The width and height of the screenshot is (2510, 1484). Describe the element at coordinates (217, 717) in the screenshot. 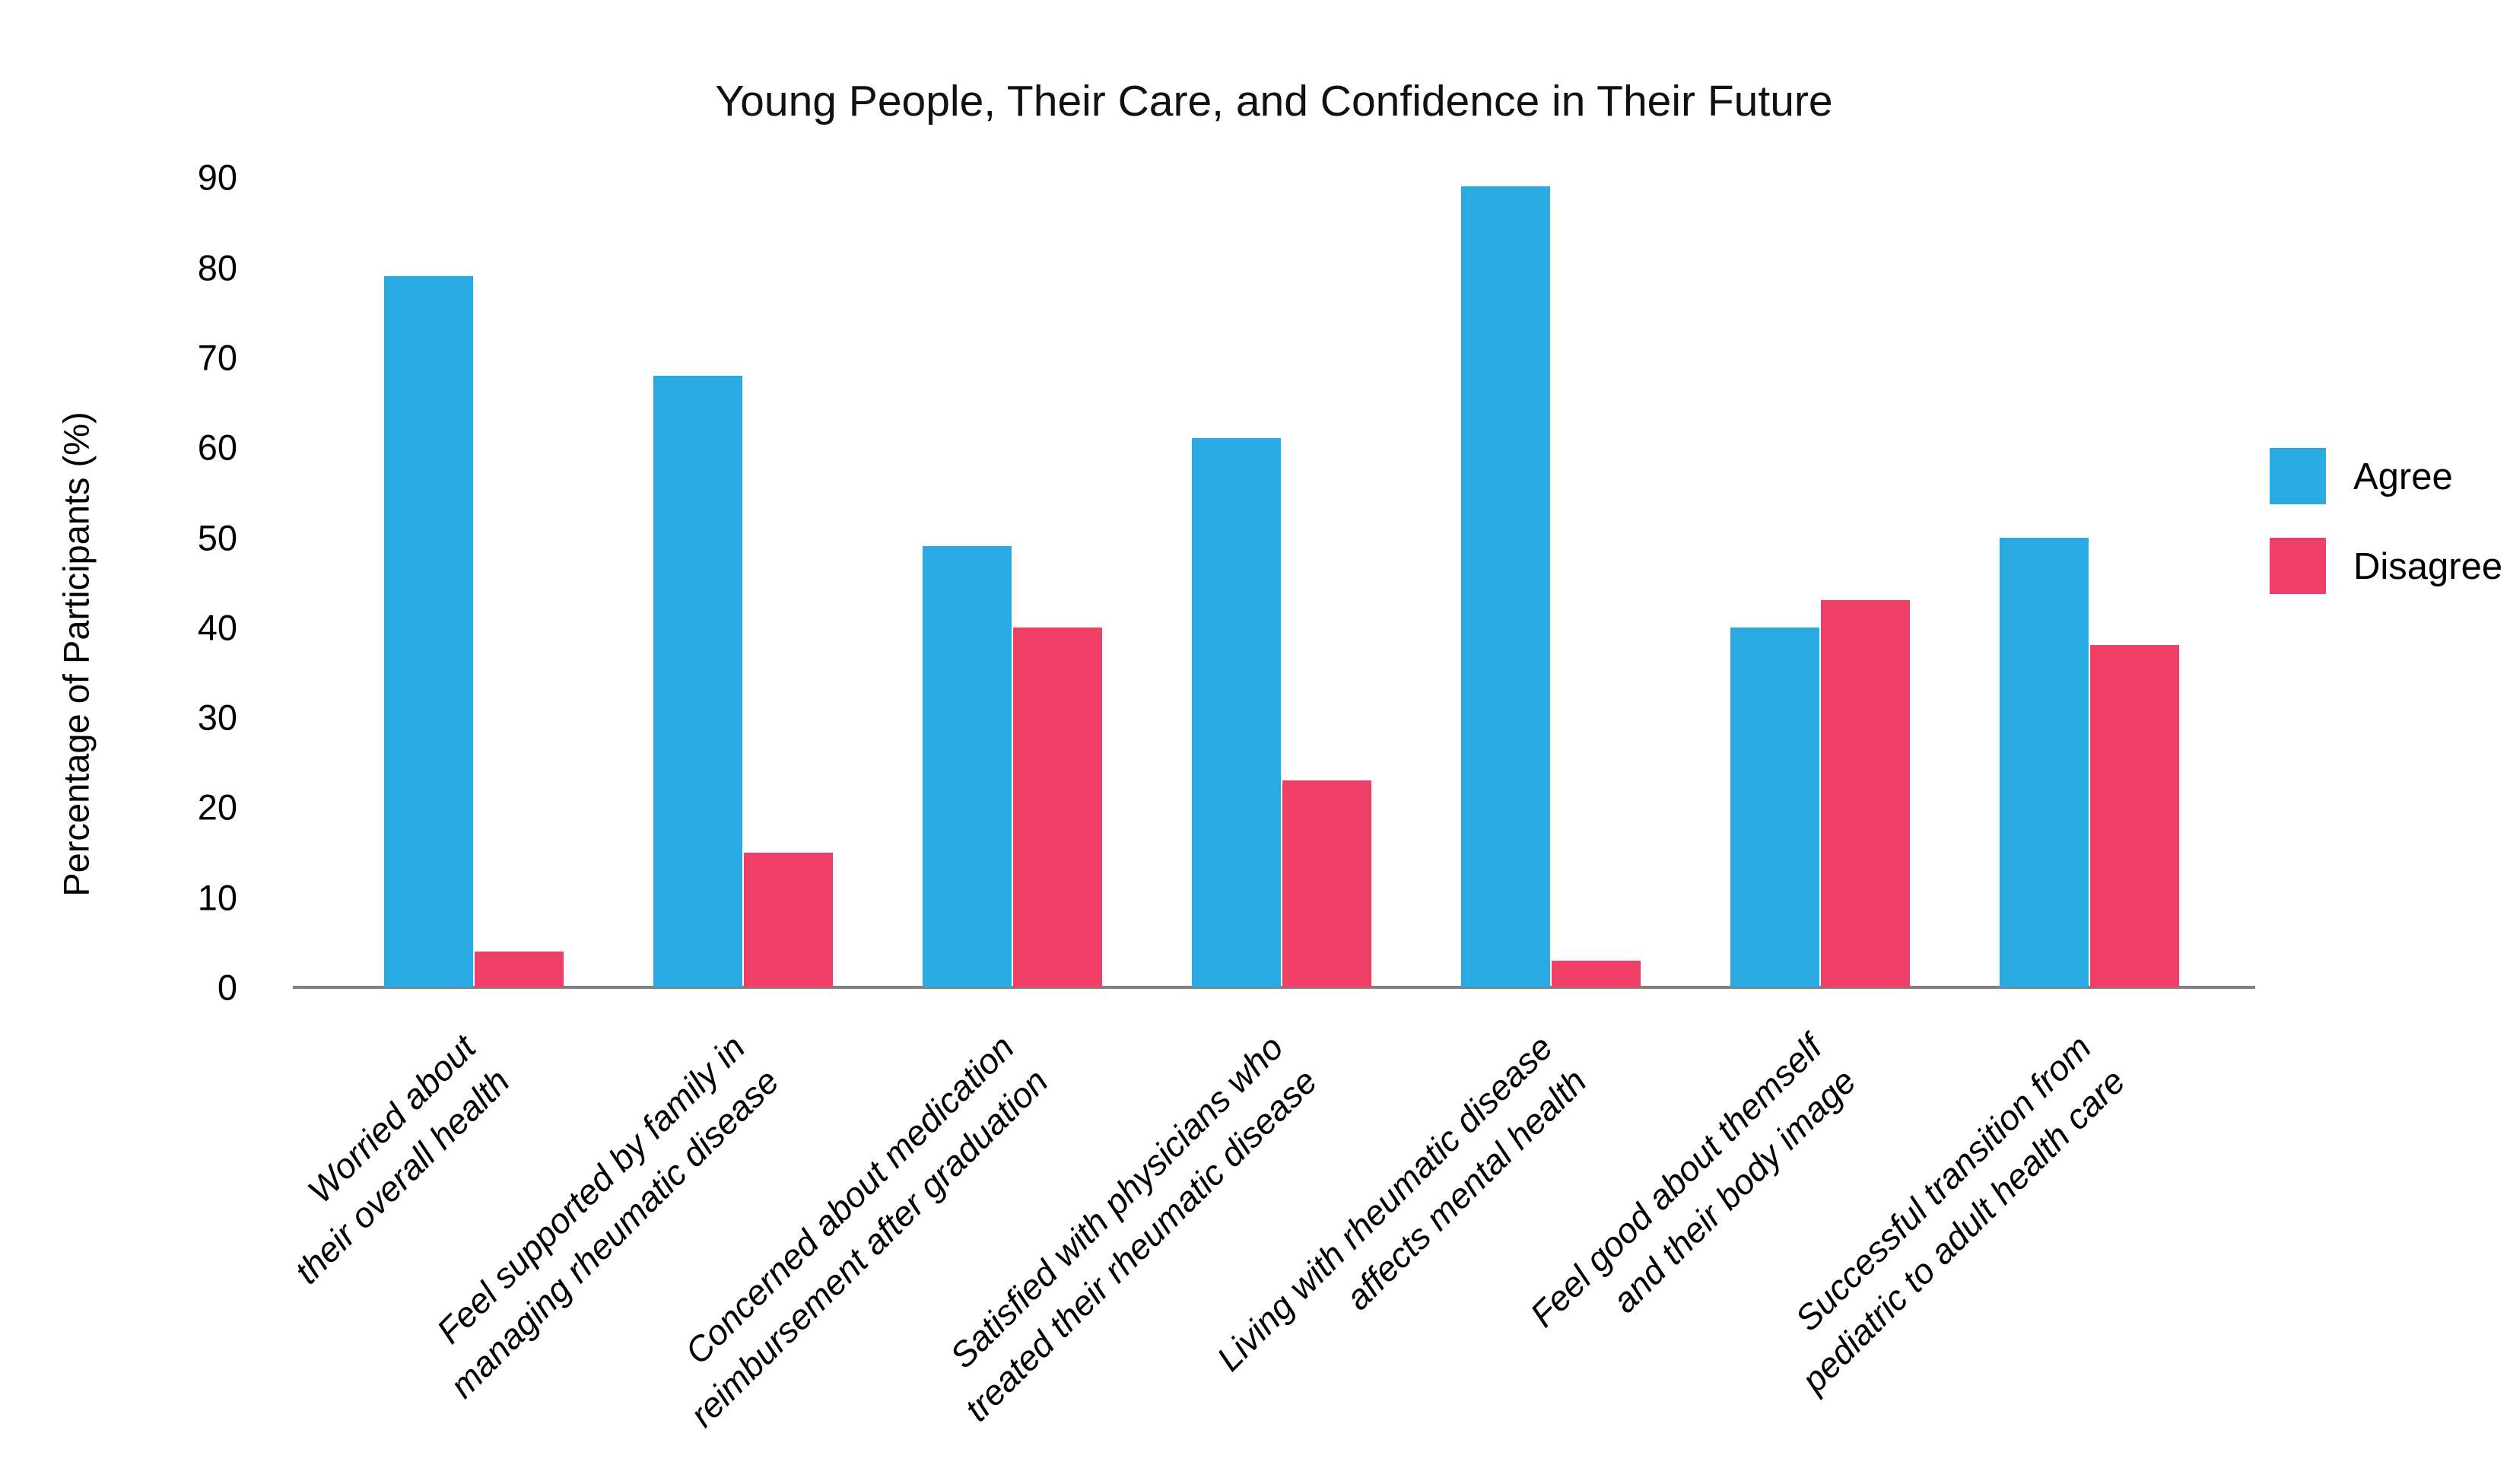

I see `y-tick-label-30: 30` at that location.